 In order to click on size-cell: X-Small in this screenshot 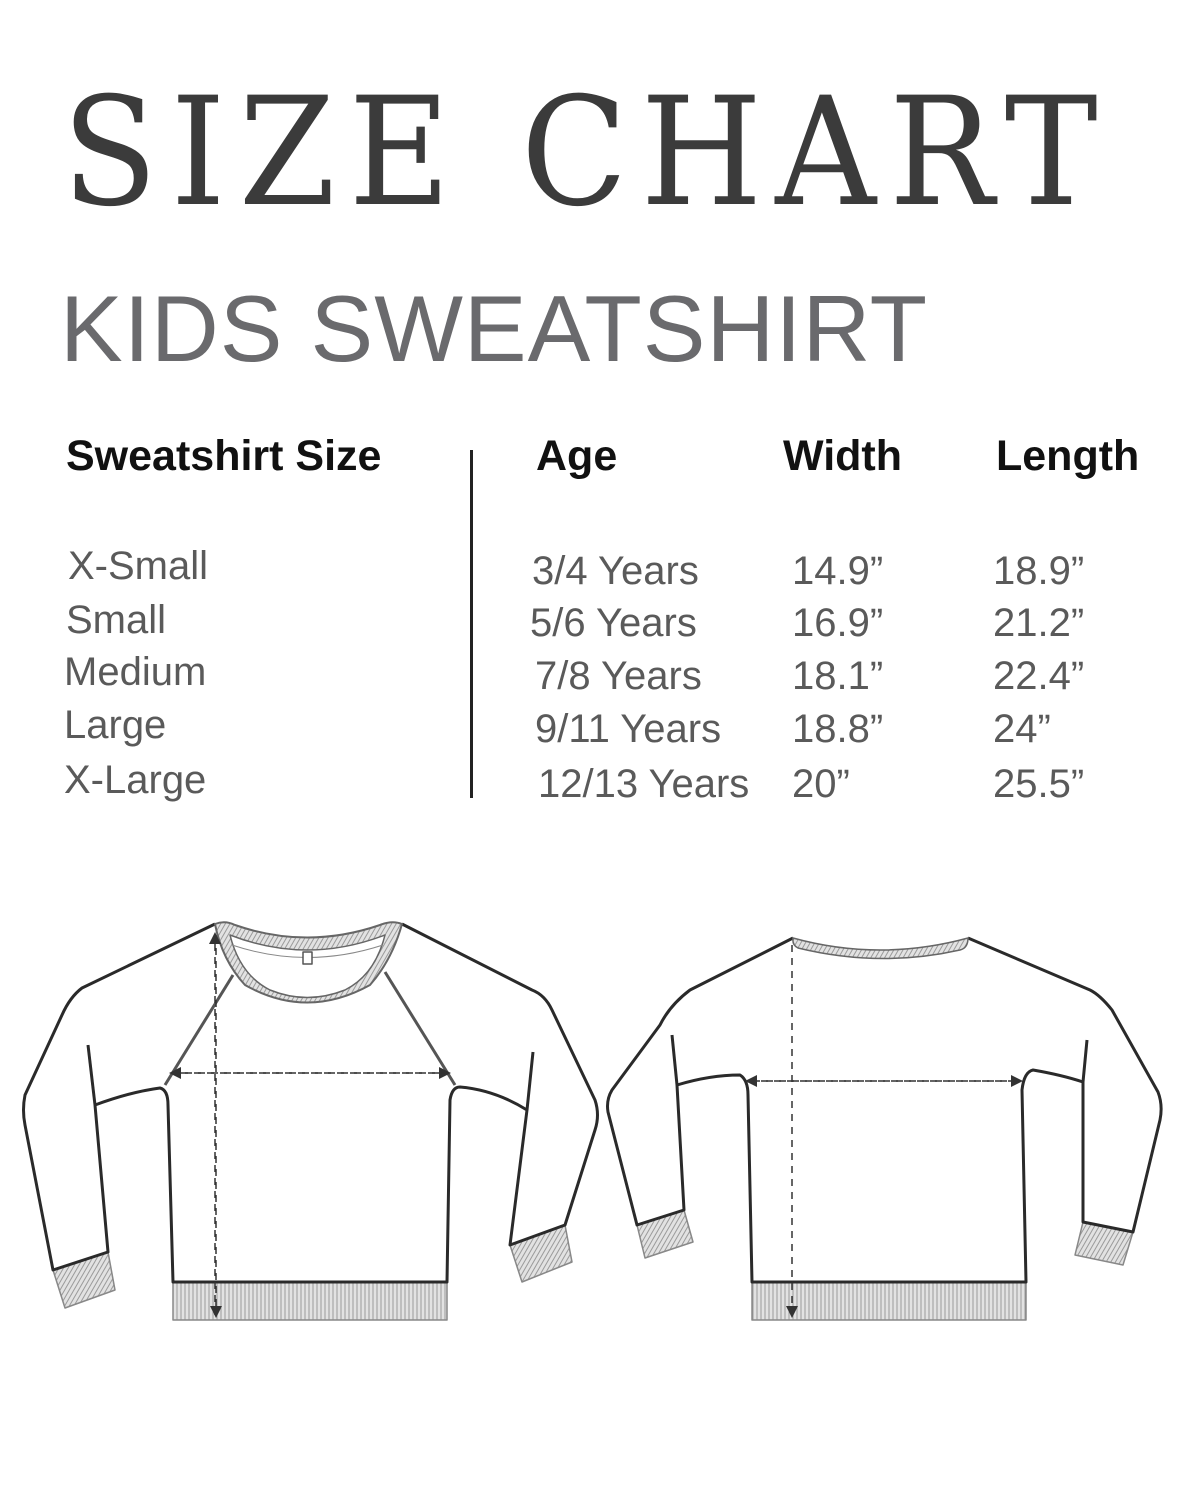, I will do `click(138, 566)`.